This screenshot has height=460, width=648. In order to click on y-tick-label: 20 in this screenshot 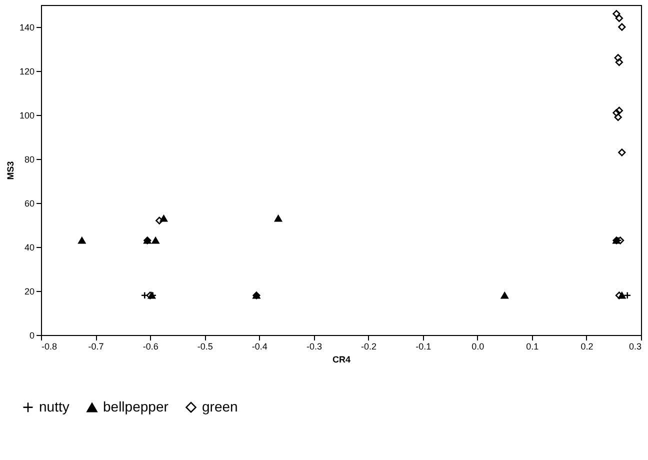, I will do `click(29, 291)`.